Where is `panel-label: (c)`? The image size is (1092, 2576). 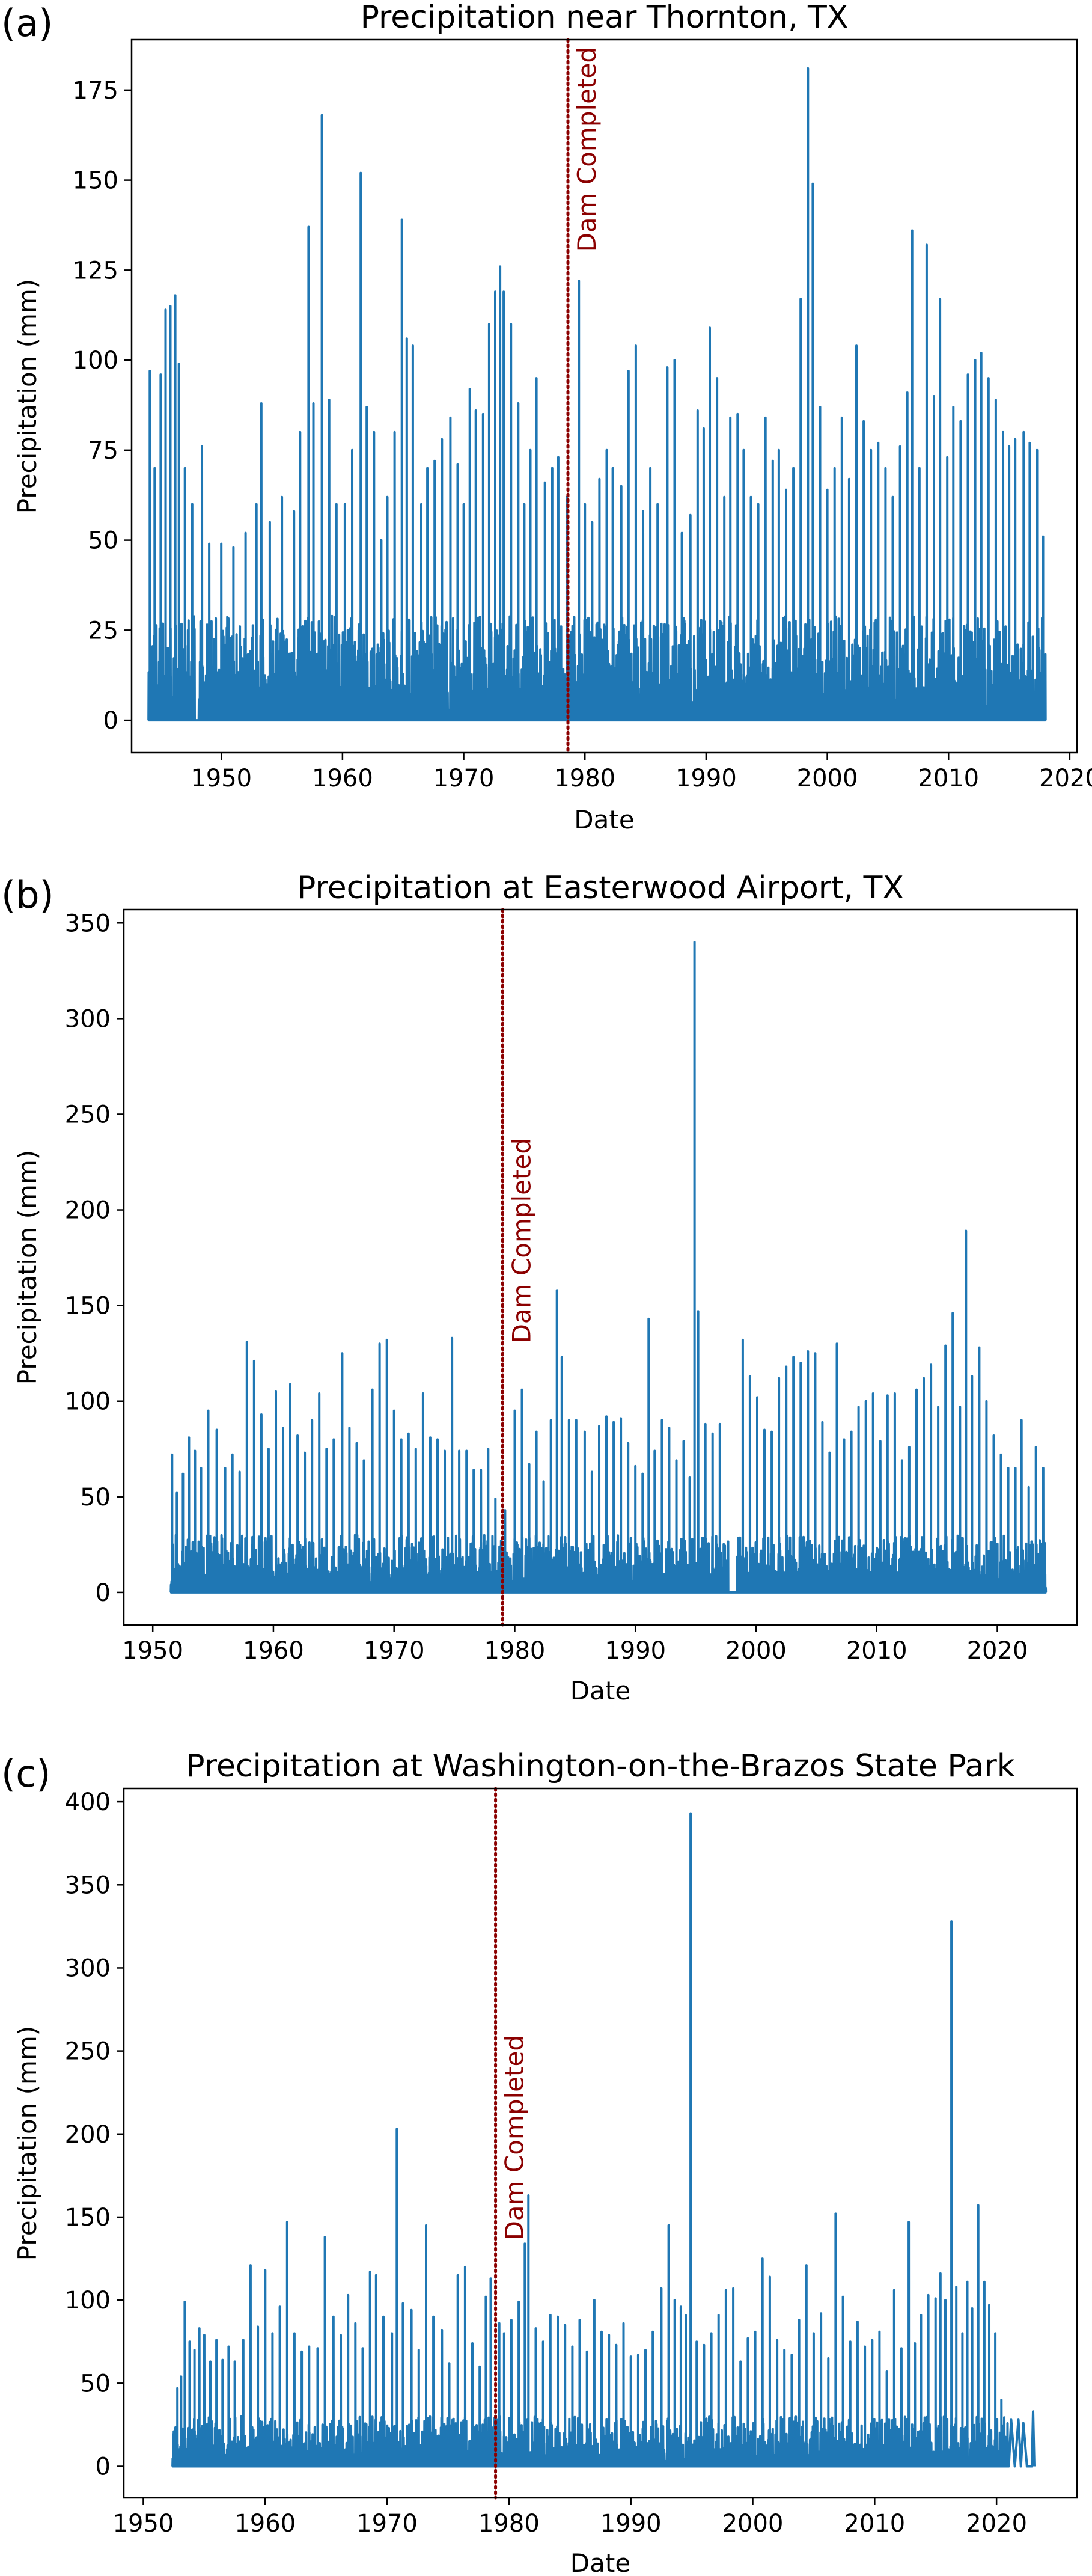
panel-label: (c) is located at coordinates (26, 1774).